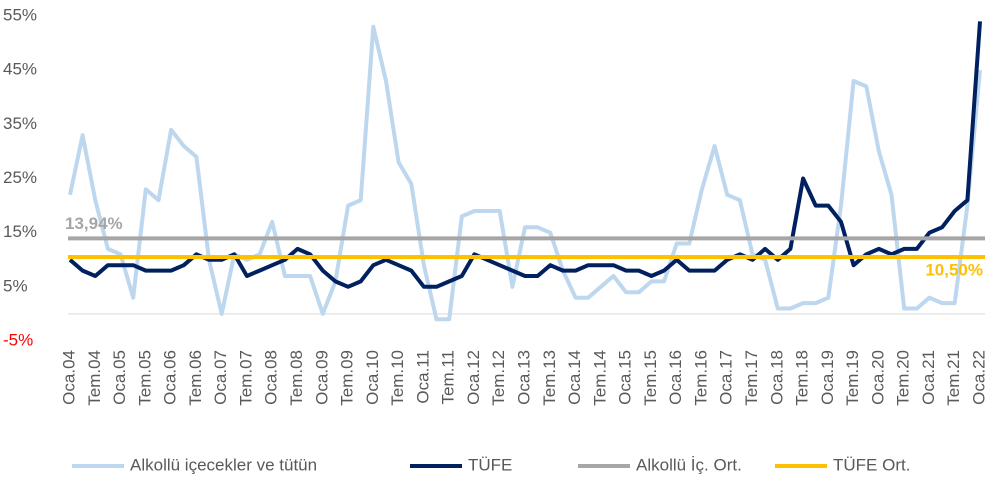 Image resolution: width=1005 pixels, height=484 pixels. What do you see at coordinates (422, 377) in the screenshot?
I see `x-tick-label: Oca.11` at bounding box center [422, 377].